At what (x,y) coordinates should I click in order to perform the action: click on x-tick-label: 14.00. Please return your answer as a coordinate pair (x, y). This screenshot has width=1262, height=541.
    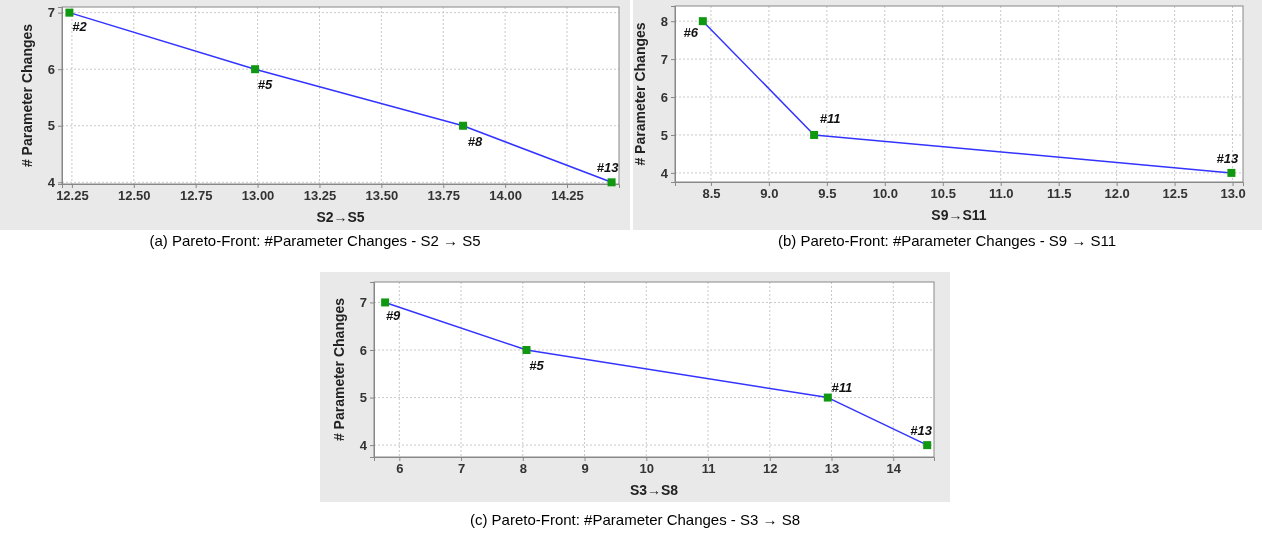
    Looking at the image, I should click on (505, 196).